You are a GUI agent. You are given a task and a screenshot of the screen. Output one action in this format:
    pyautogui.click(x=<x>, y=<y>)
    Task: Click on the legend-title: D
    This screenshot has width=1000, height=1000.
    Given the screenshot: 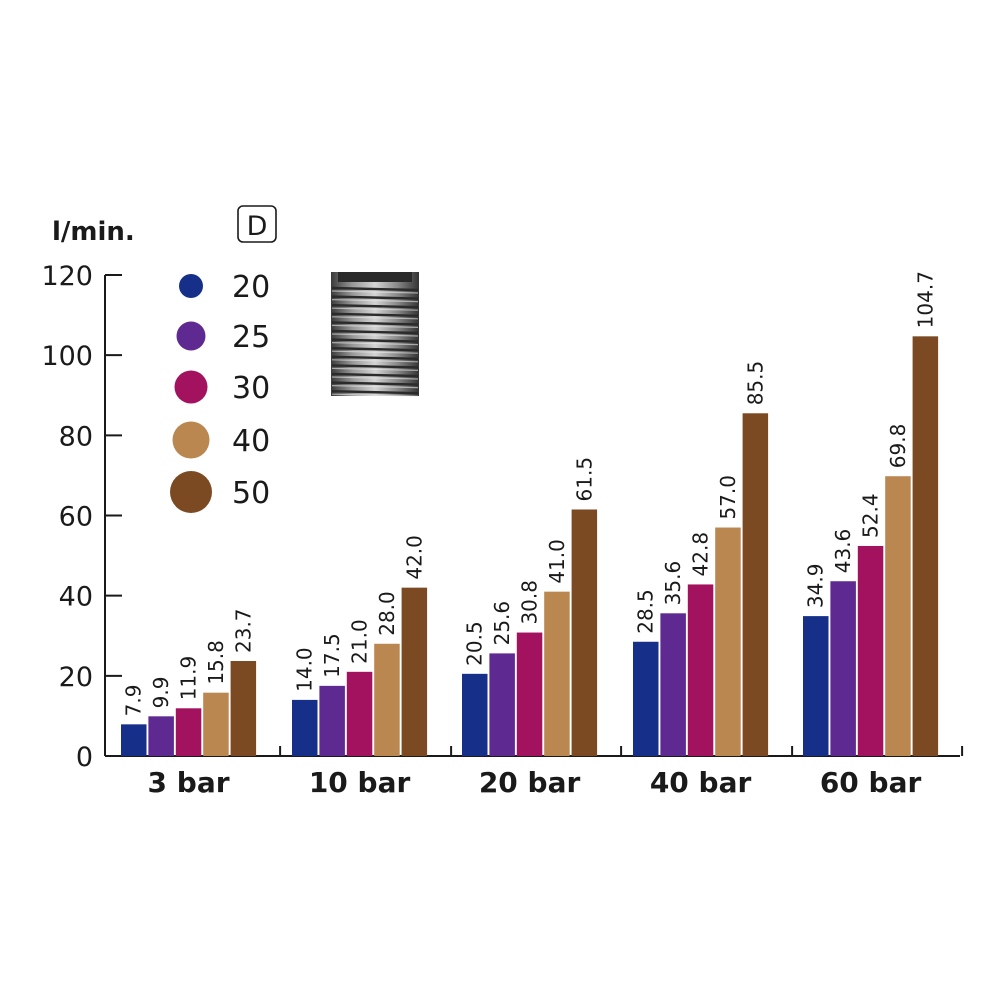 What is the action you would take?
    pyautogui.click(x=257, y=226)
    